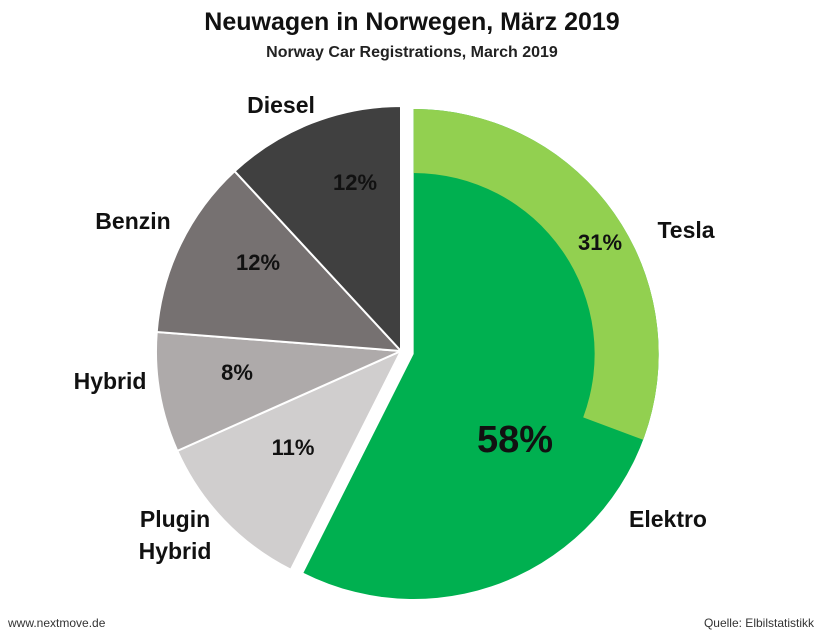 The image size is (824, 640). I want to click on name-label-hybrid: Hybrid, so click(110, 381).